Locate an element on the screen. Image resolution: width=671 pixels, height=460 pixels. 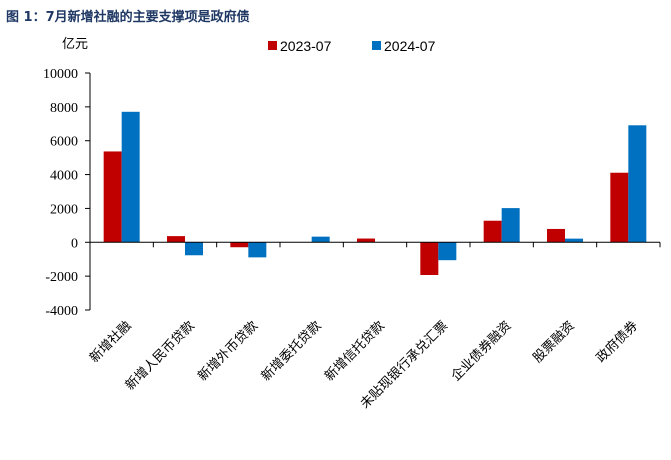
bar-2024-07-新增社融 is located at coordinates (130, 177).